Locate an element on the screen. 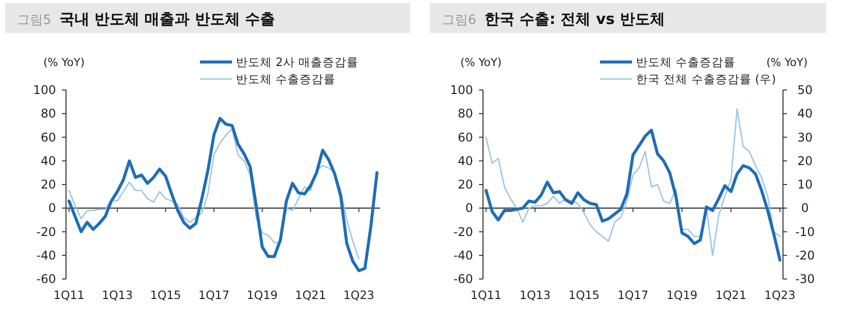  y2-tick-label: -10 is located at coordinates (805, 231).